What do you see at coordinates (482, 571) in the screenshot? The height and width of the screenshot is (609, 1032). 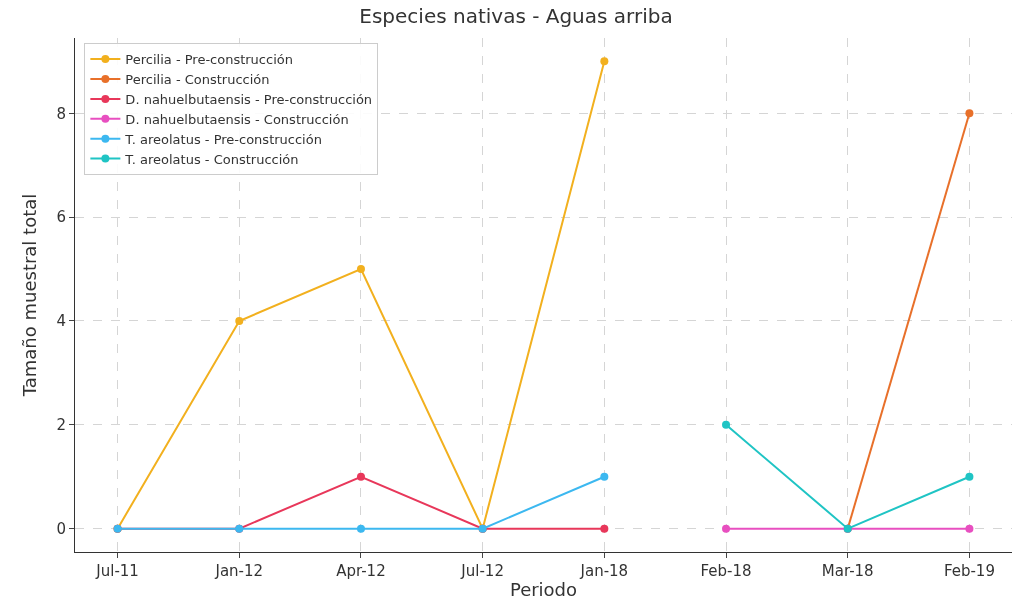 I see `x-tick-label: Jul-12` at bounding box center [482, 571].